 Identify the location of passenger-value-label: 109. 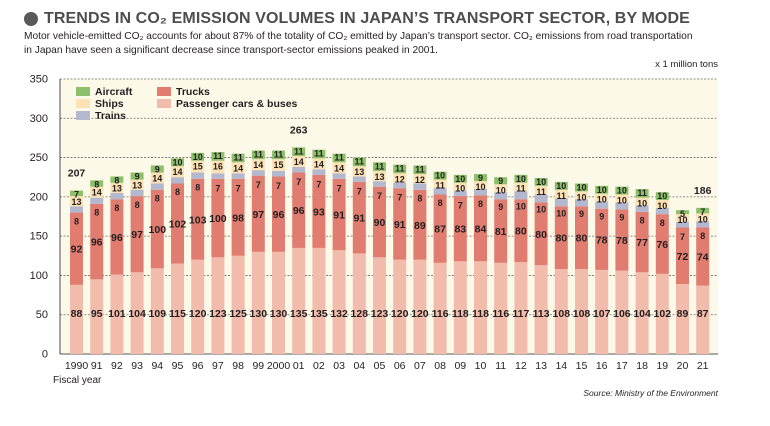
(158, 314).